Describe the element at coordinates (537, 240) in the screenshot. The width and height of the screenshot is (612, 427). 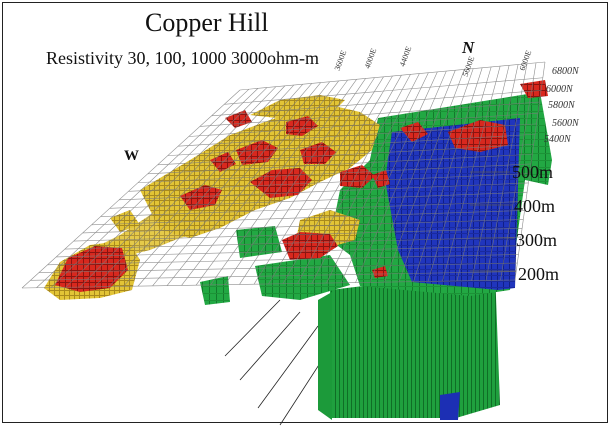
I see `depth-label-300m: 300m` at that location.